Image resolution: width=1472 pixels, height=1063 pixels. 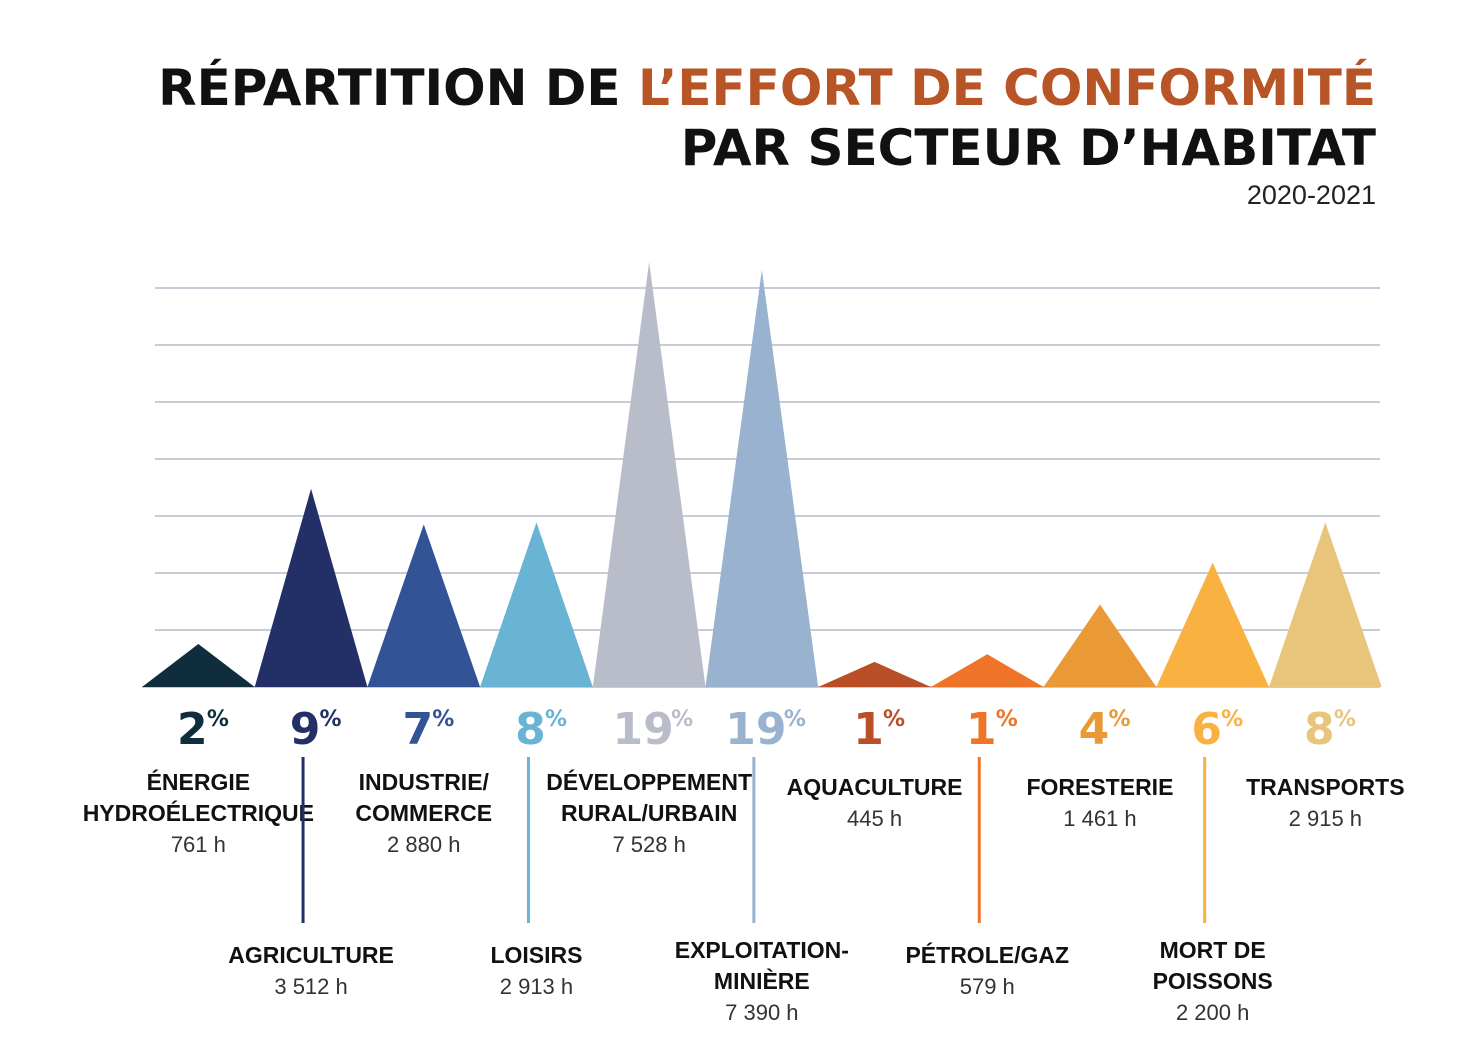 I want to click on category-label: RURAL/URBAIN, so click(x=649, y=813).